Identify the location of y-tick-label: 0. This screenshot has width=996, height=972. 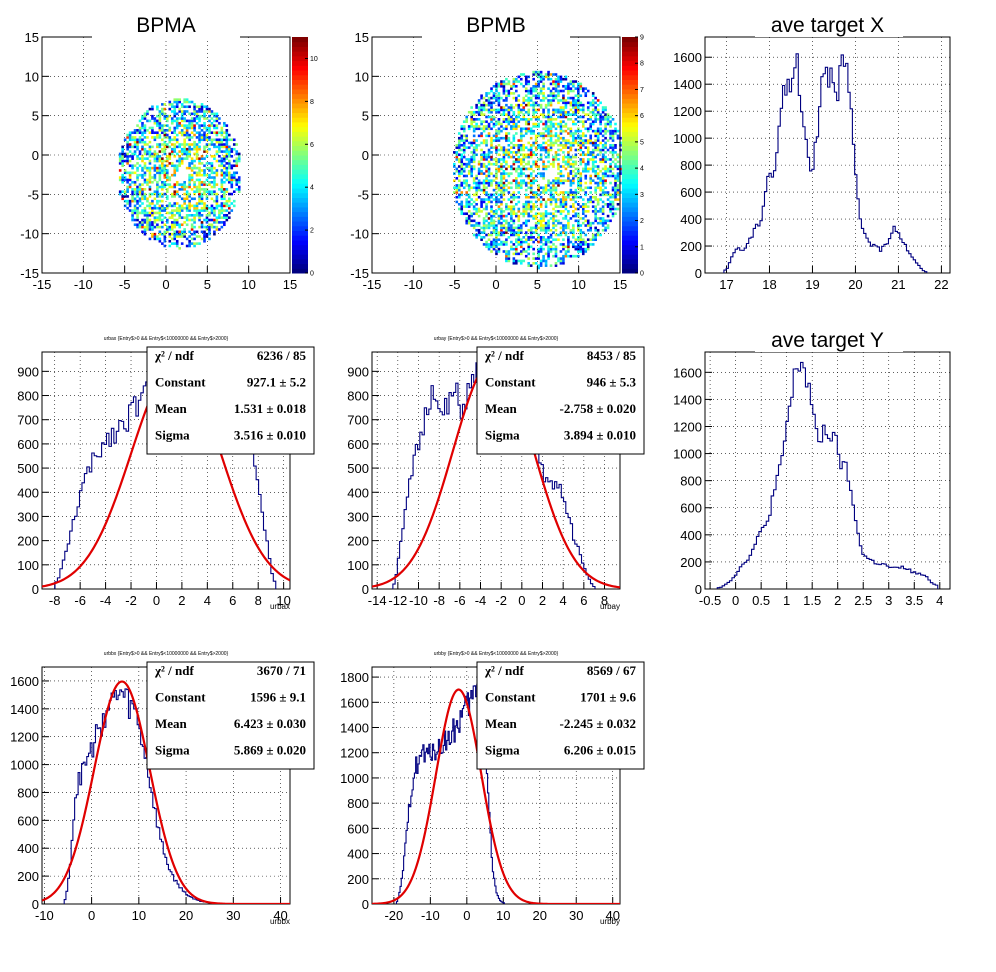
(365, 155).